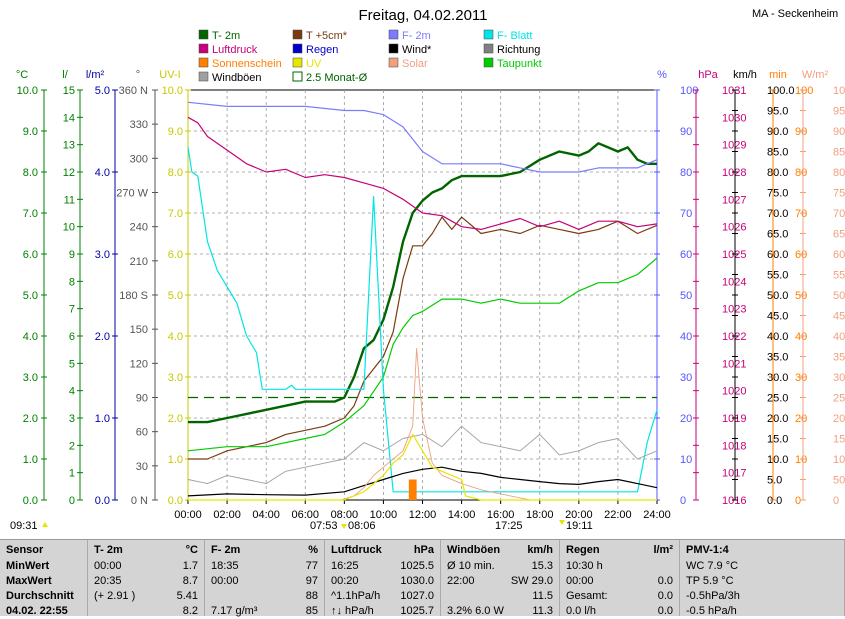 This screenshot has height=619, width=845. Describe the element at coordinates (713, 596) in the screenshot. I see `stats-cell-left: -0.5hPa/3h` at that location.